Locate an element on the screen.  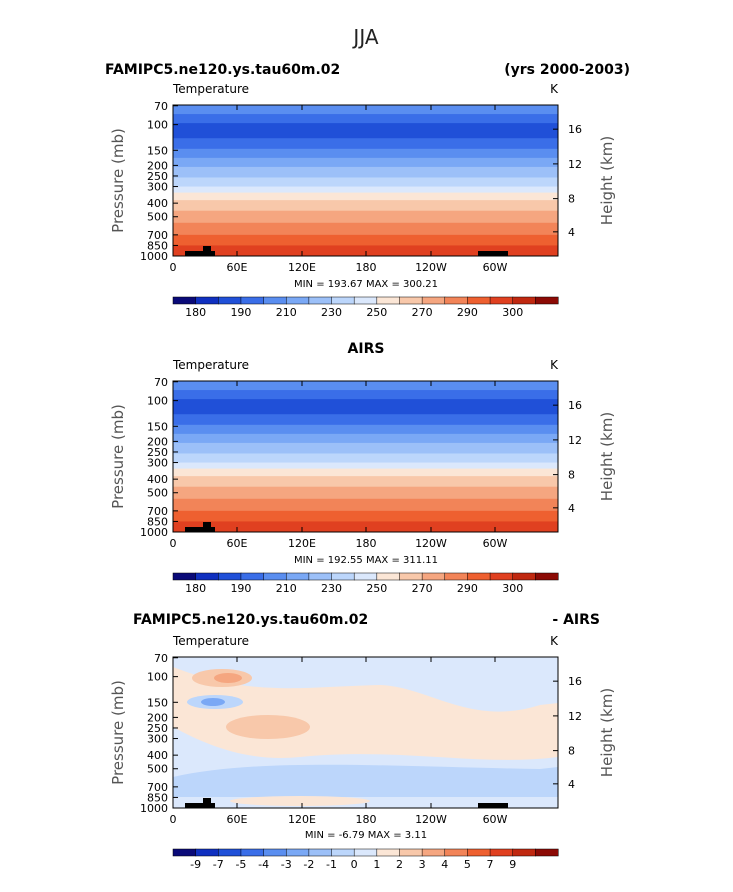
colorbar-label: 4 is located at coordinates (444, 864).